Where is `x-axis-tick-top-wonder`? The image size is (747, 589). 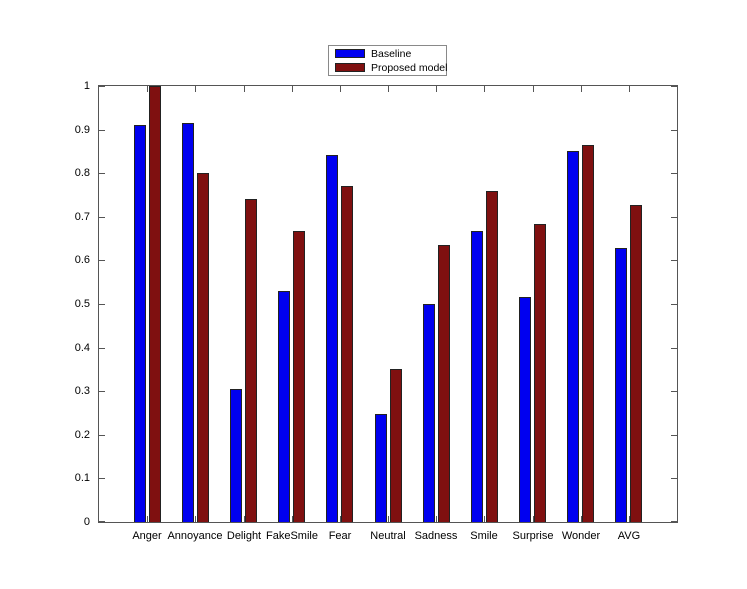
x-axis-tick-top-wonder is located at coordinates (581, 89).